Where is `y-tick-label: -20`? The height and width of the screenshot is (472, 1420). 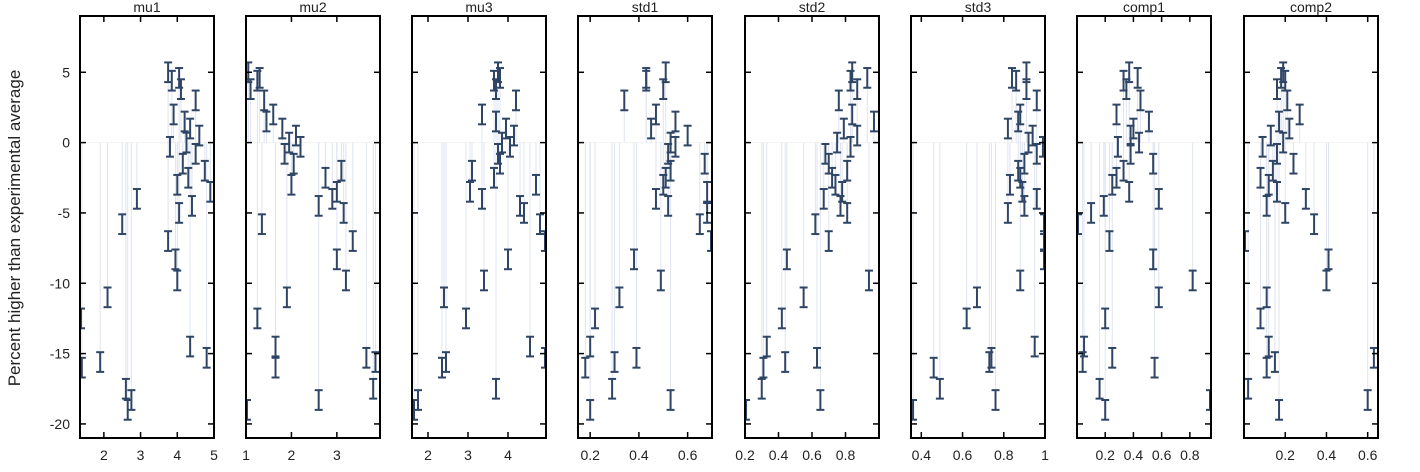 y-tick-label: -20 is located at coordinates (60, 424).